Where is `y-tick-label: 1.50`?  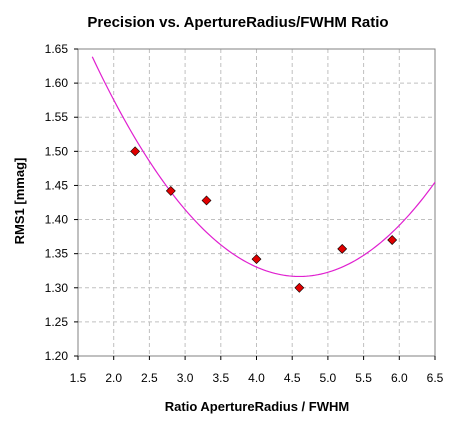 y-tick-label: 1.50 is located at coordinates (57, 151).